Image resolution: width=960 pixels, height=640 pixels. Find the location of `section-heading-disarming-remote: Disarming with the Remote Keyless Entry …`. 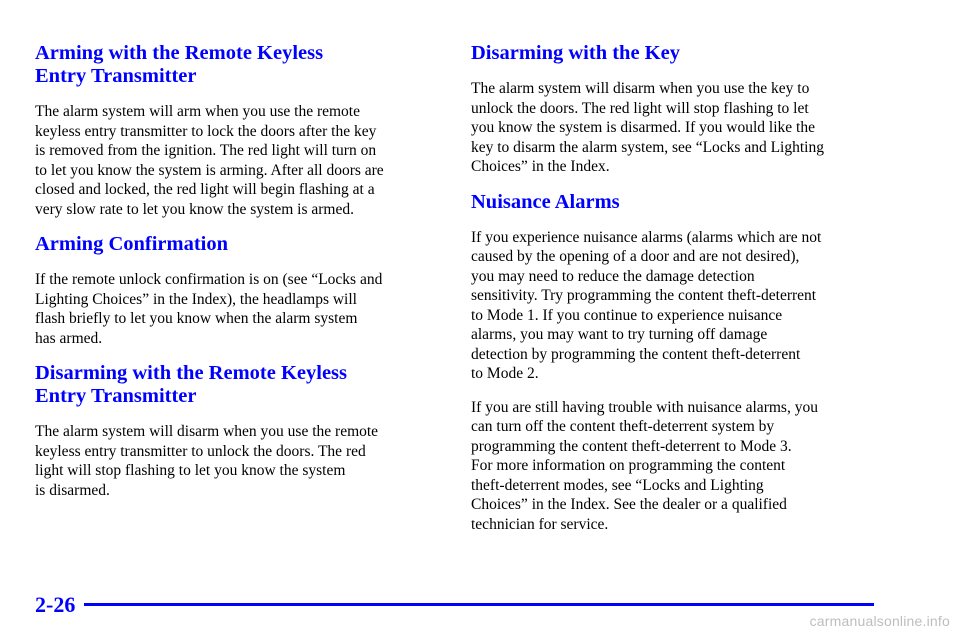

section-heading-disarming-remote: Disarming with the Remote Keyless Entry … is located at coordinates (237, 385).